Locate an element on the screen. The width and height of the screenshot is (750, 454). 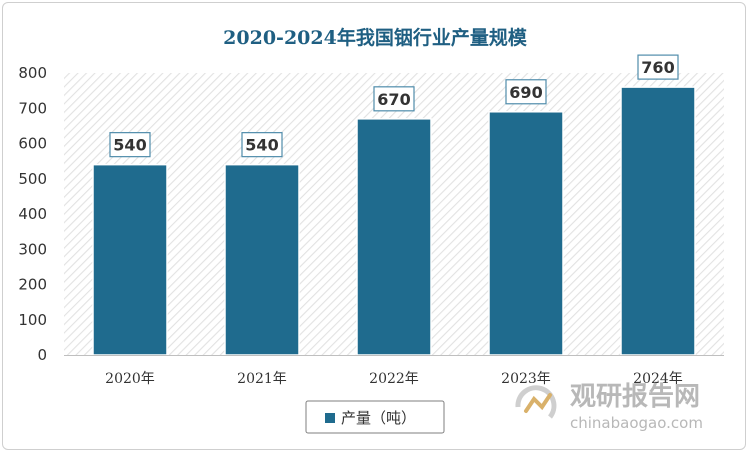
y-tick-label: 400 is located at coordinates (32, 214).